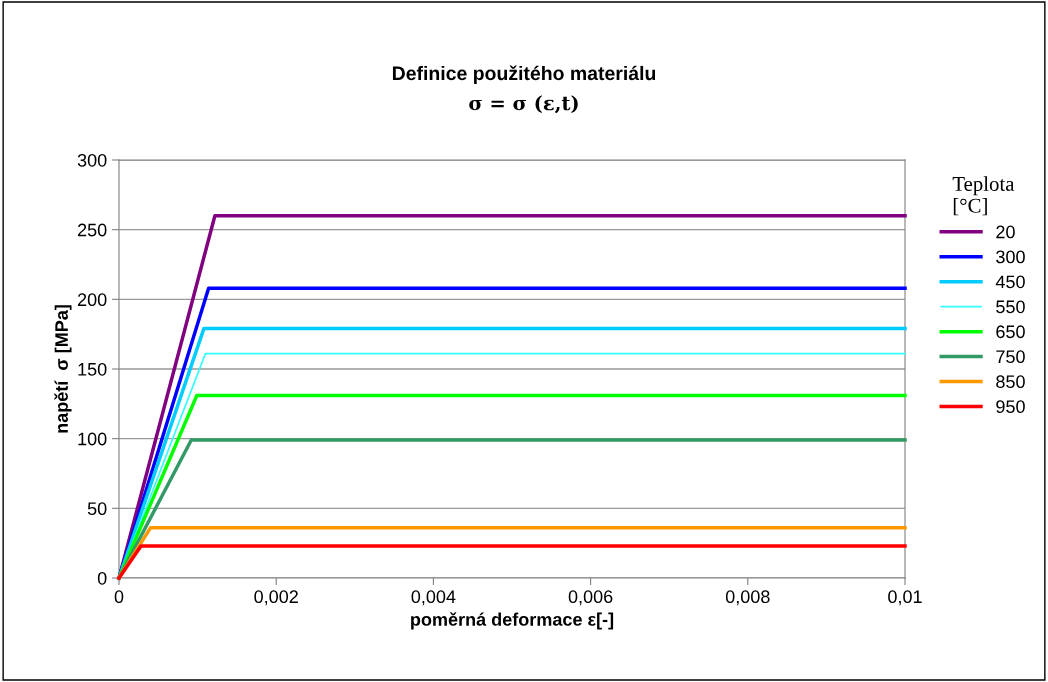 This screenshot has height=682, width=1048. Describe the element at coordinates (905, 598) in the screenshot. I see `x-tick-label: 0,01` at that location.